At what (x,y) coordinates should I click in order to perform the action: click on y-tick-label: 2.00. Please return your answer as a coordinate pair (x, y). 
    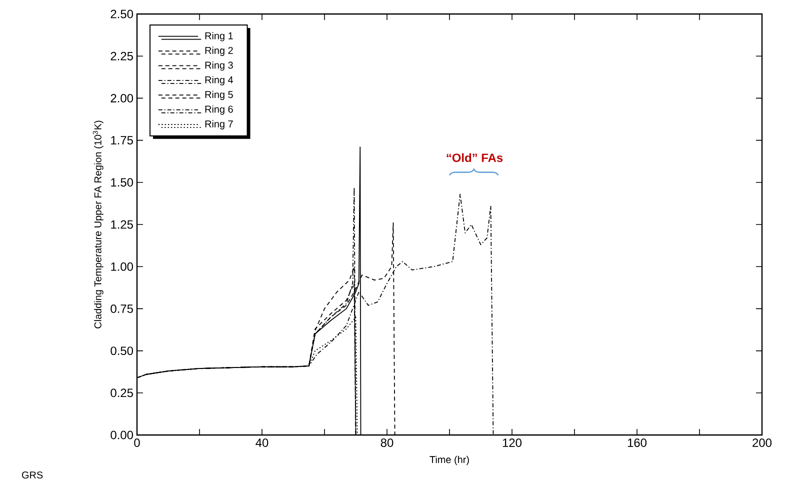
    Looking at the image, I should click on (122, 98).